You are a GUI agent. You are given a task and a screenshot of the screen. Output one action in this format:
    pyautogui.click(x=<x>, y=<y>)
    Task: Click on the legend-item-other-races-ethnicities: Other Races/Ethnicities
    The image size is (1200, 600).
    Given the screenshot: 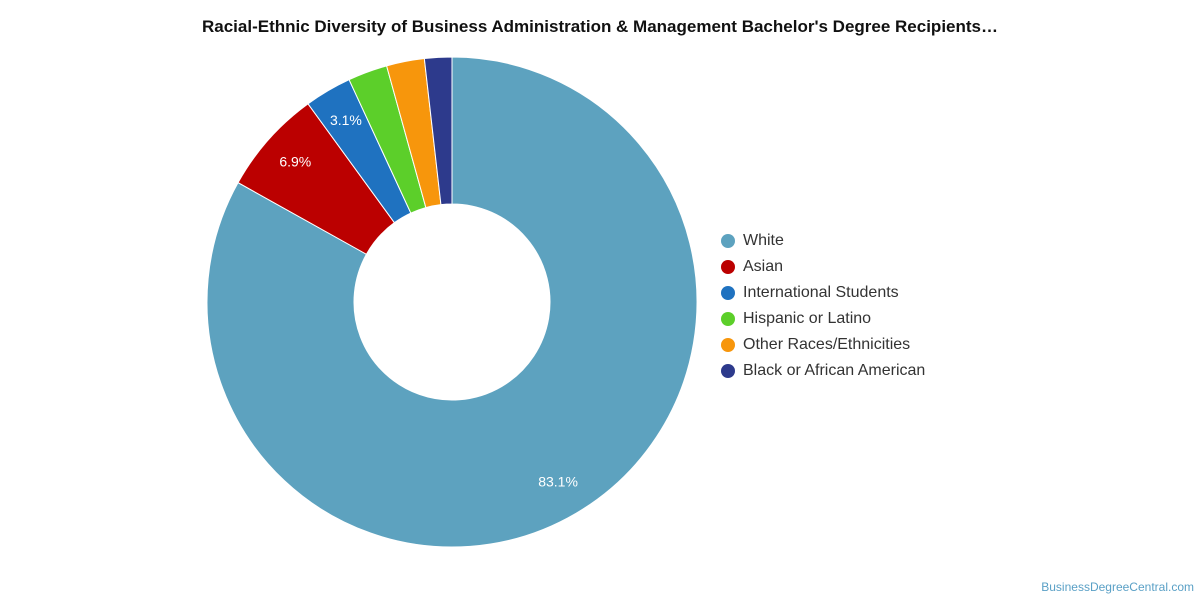 What is the action you would take?
    pyautogui.click(x=823, y=345)
    